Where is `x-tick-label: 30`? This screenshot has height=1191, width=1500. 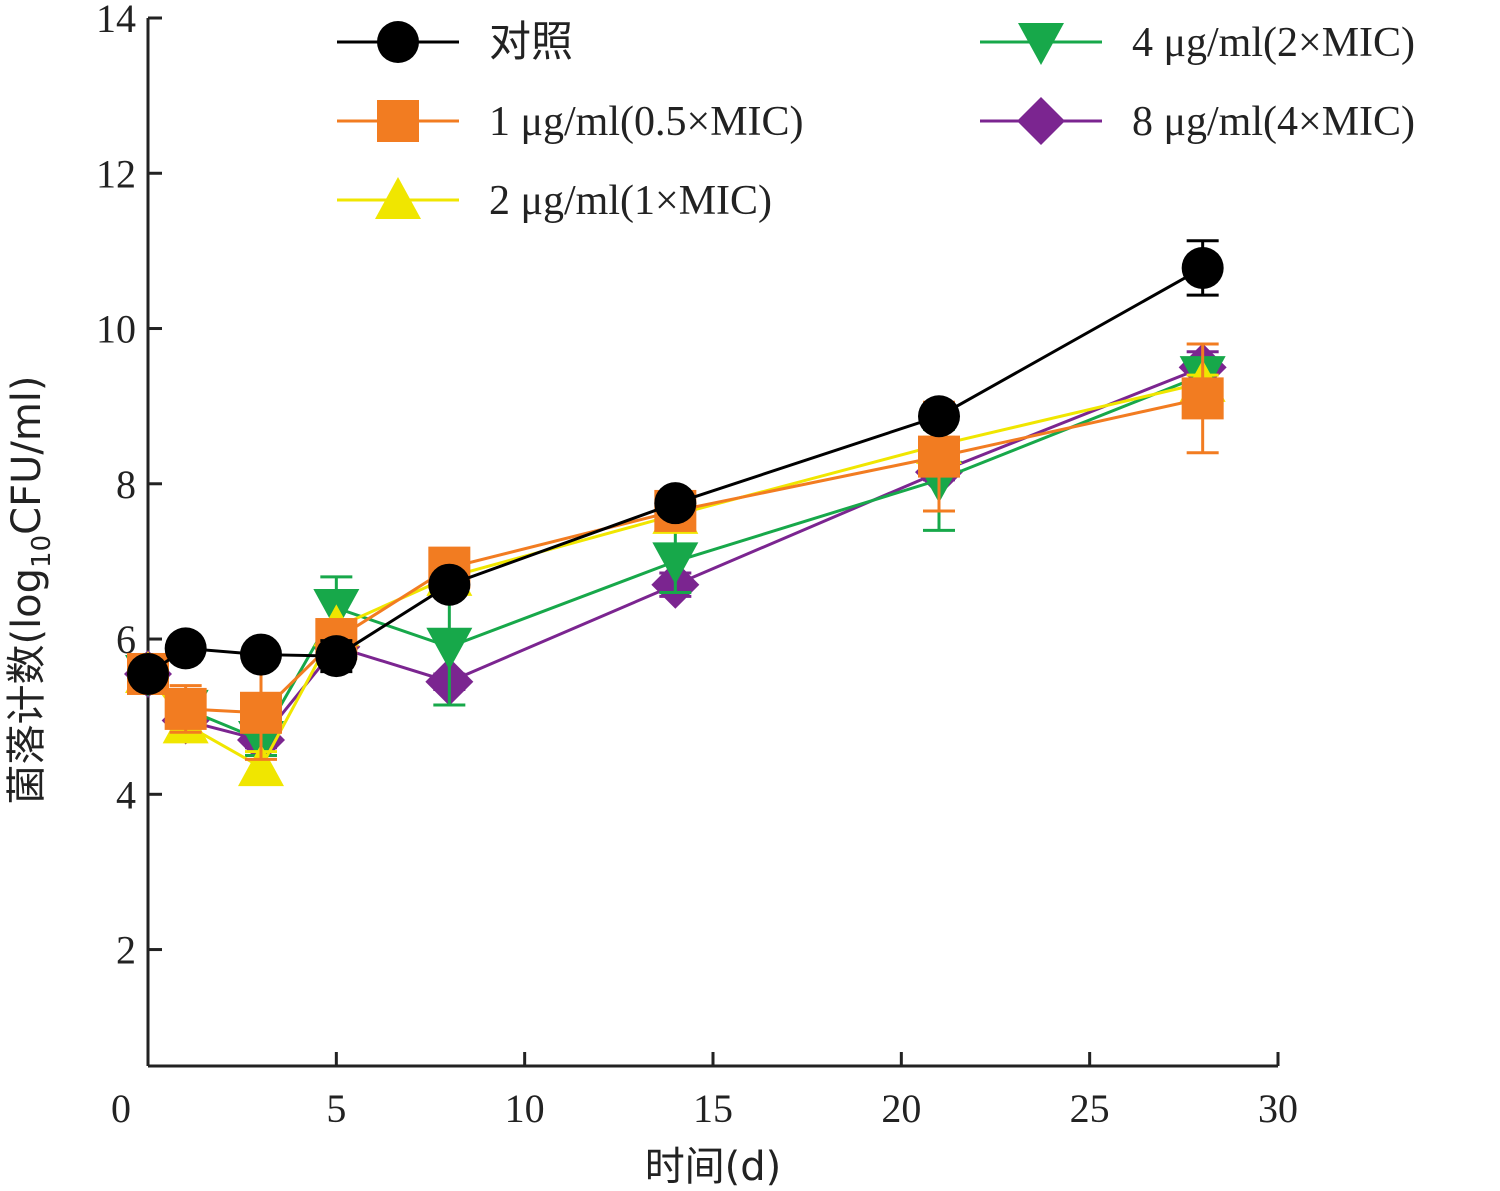 x-tick-label: 30 is located at coordinates (1278, 1108).